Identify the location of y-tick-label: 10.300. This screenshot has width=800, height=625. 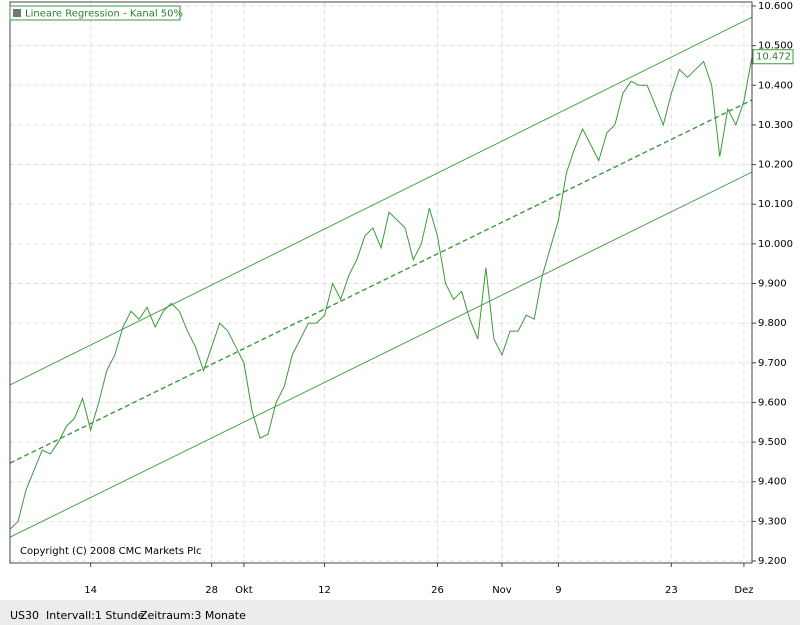
(775, 125).